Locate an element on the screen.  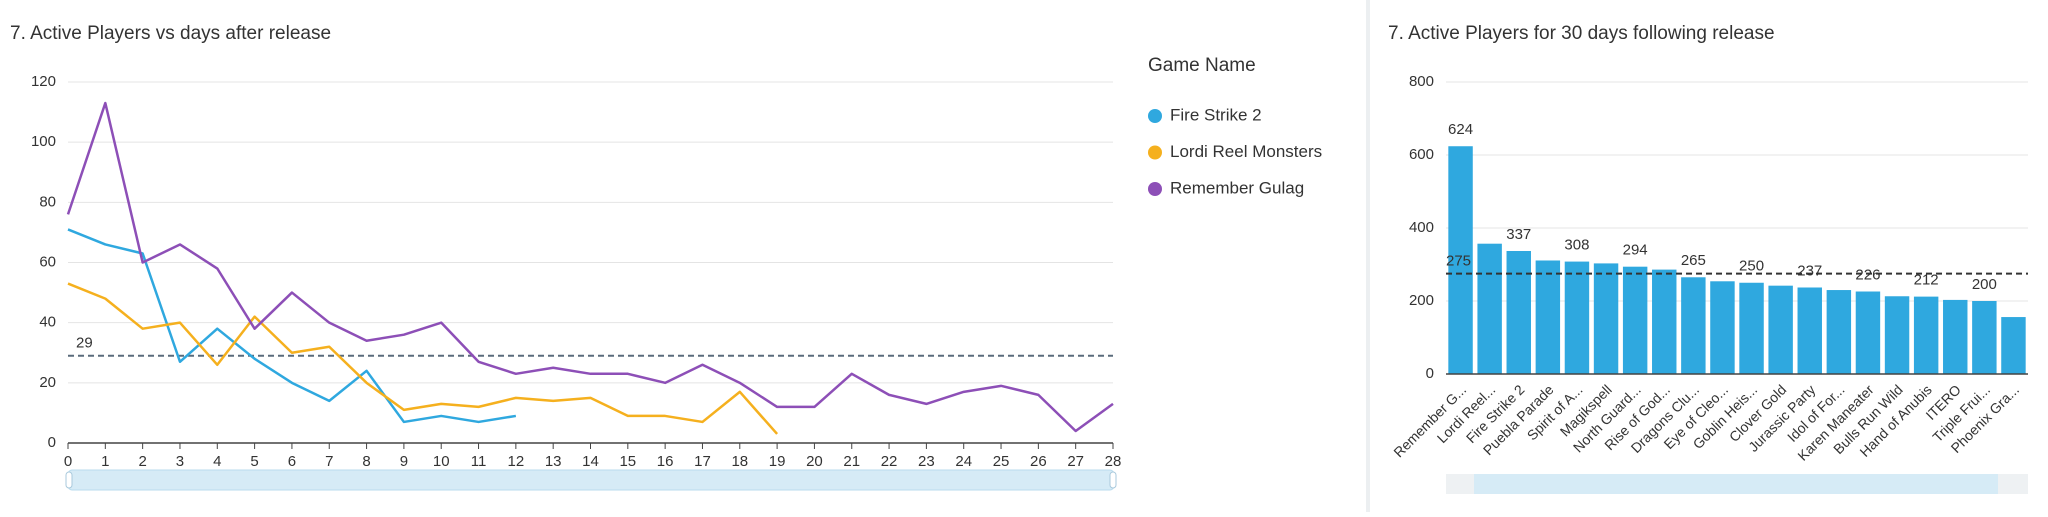
panel-separator is located at coordinates (1368, 256).